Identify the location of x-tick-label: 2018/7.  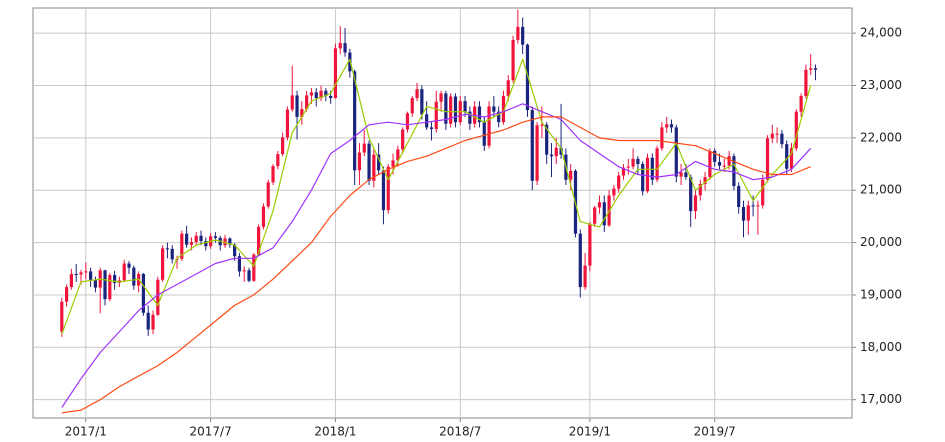
(460, 432).